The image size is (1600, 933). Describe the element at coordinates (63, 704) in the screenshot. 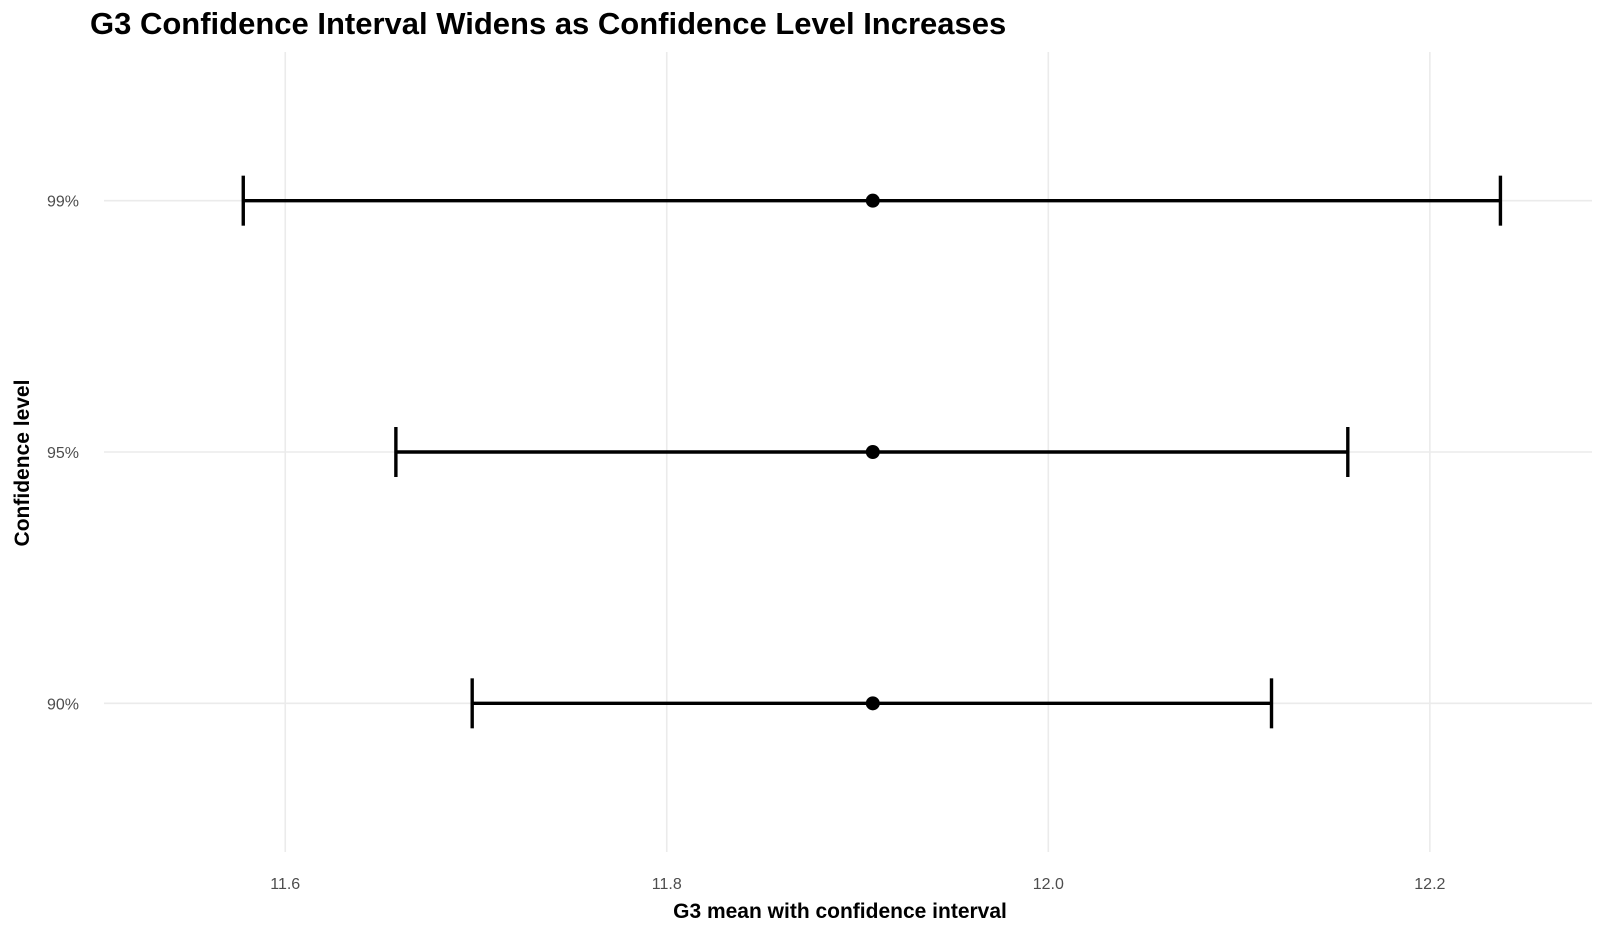

I see `y-tick-label: 90%` at that location.